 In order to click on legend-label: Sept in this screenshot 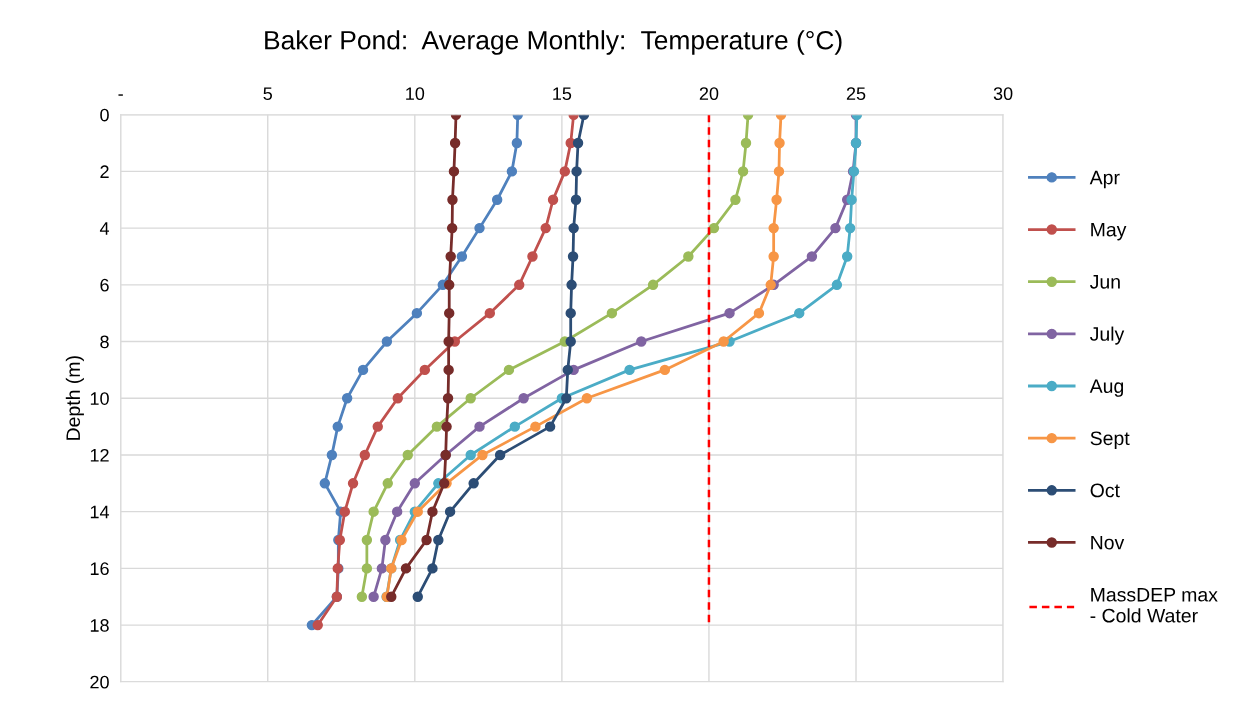, I will do `click(1110, 440)`.